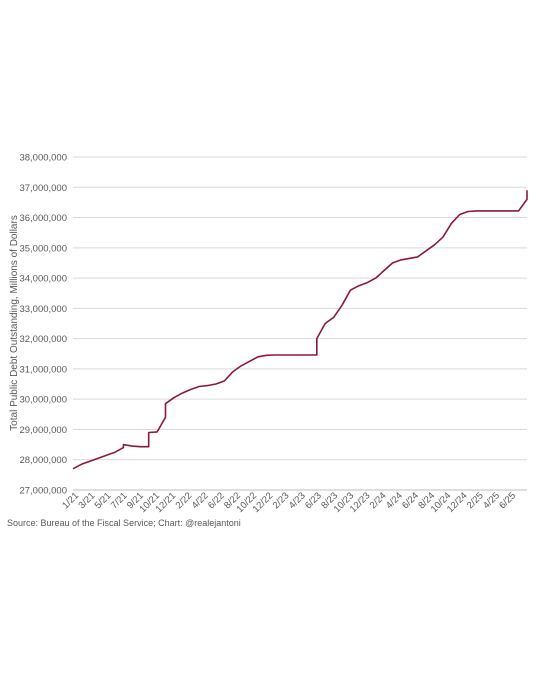 The width and height of the screenshot is (544, 680). What do you see at coordinates (43, 369) in the screenshot?
I see `y-tick-label: 31,000,000` at bounding box center [43, 369].